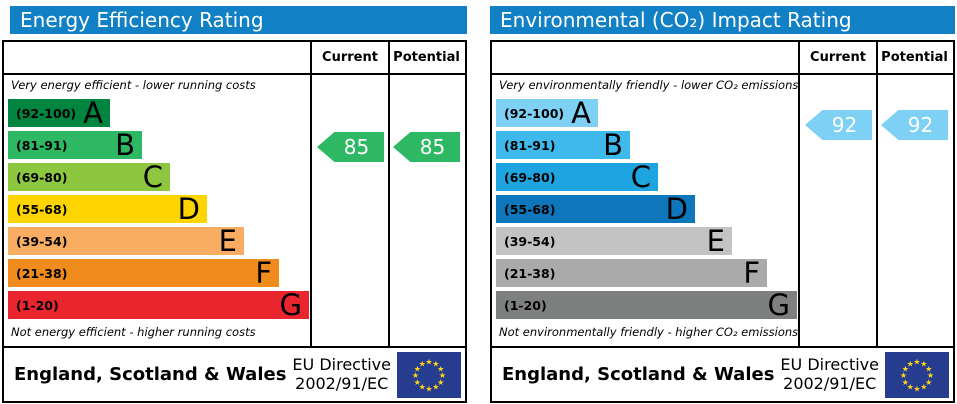 The image size is (957, 404). I want to click on current-rating-arrow: 85, so click(350, 147).